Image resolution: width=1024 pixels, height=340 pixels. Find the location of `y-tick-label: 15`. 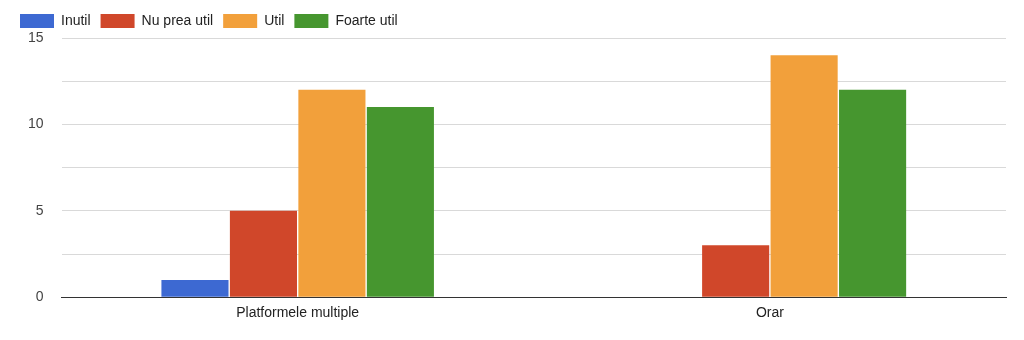

y-tick-label: 15 is located at coordinates (35, 36).